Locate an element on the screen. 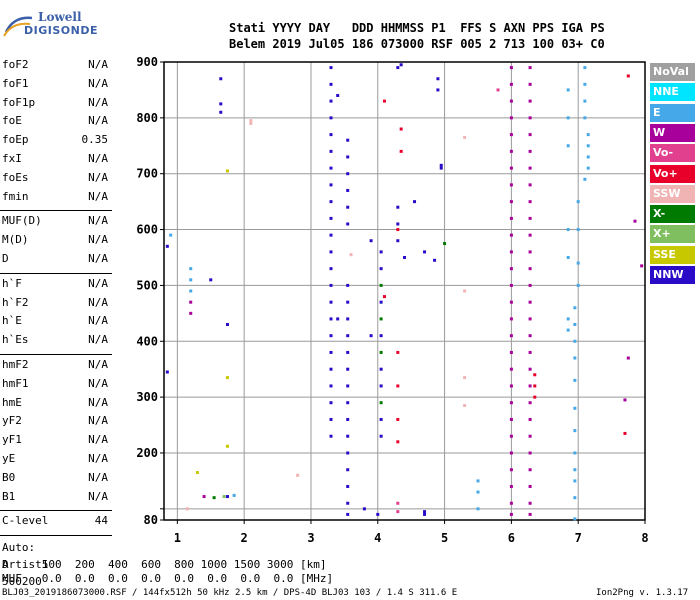 This screenshot has height=600, width=700. param-name: hmE is located at coordinates (12, 402).